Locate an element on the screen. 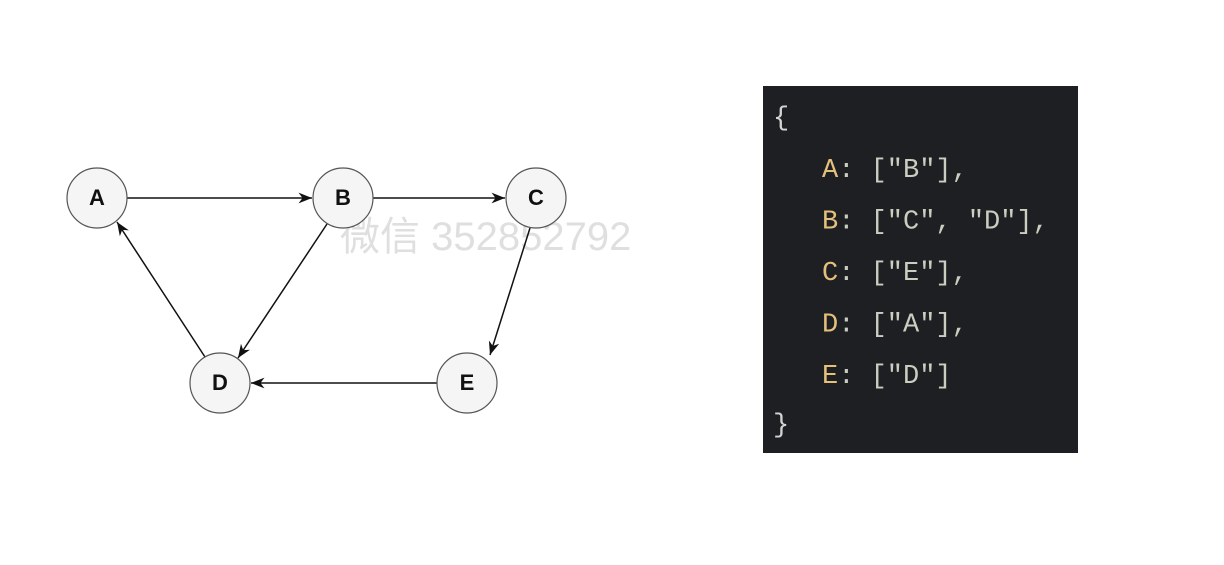 The image size is (1224, 565). code-line: A: [″B″], is located at coordinates (895, 171).